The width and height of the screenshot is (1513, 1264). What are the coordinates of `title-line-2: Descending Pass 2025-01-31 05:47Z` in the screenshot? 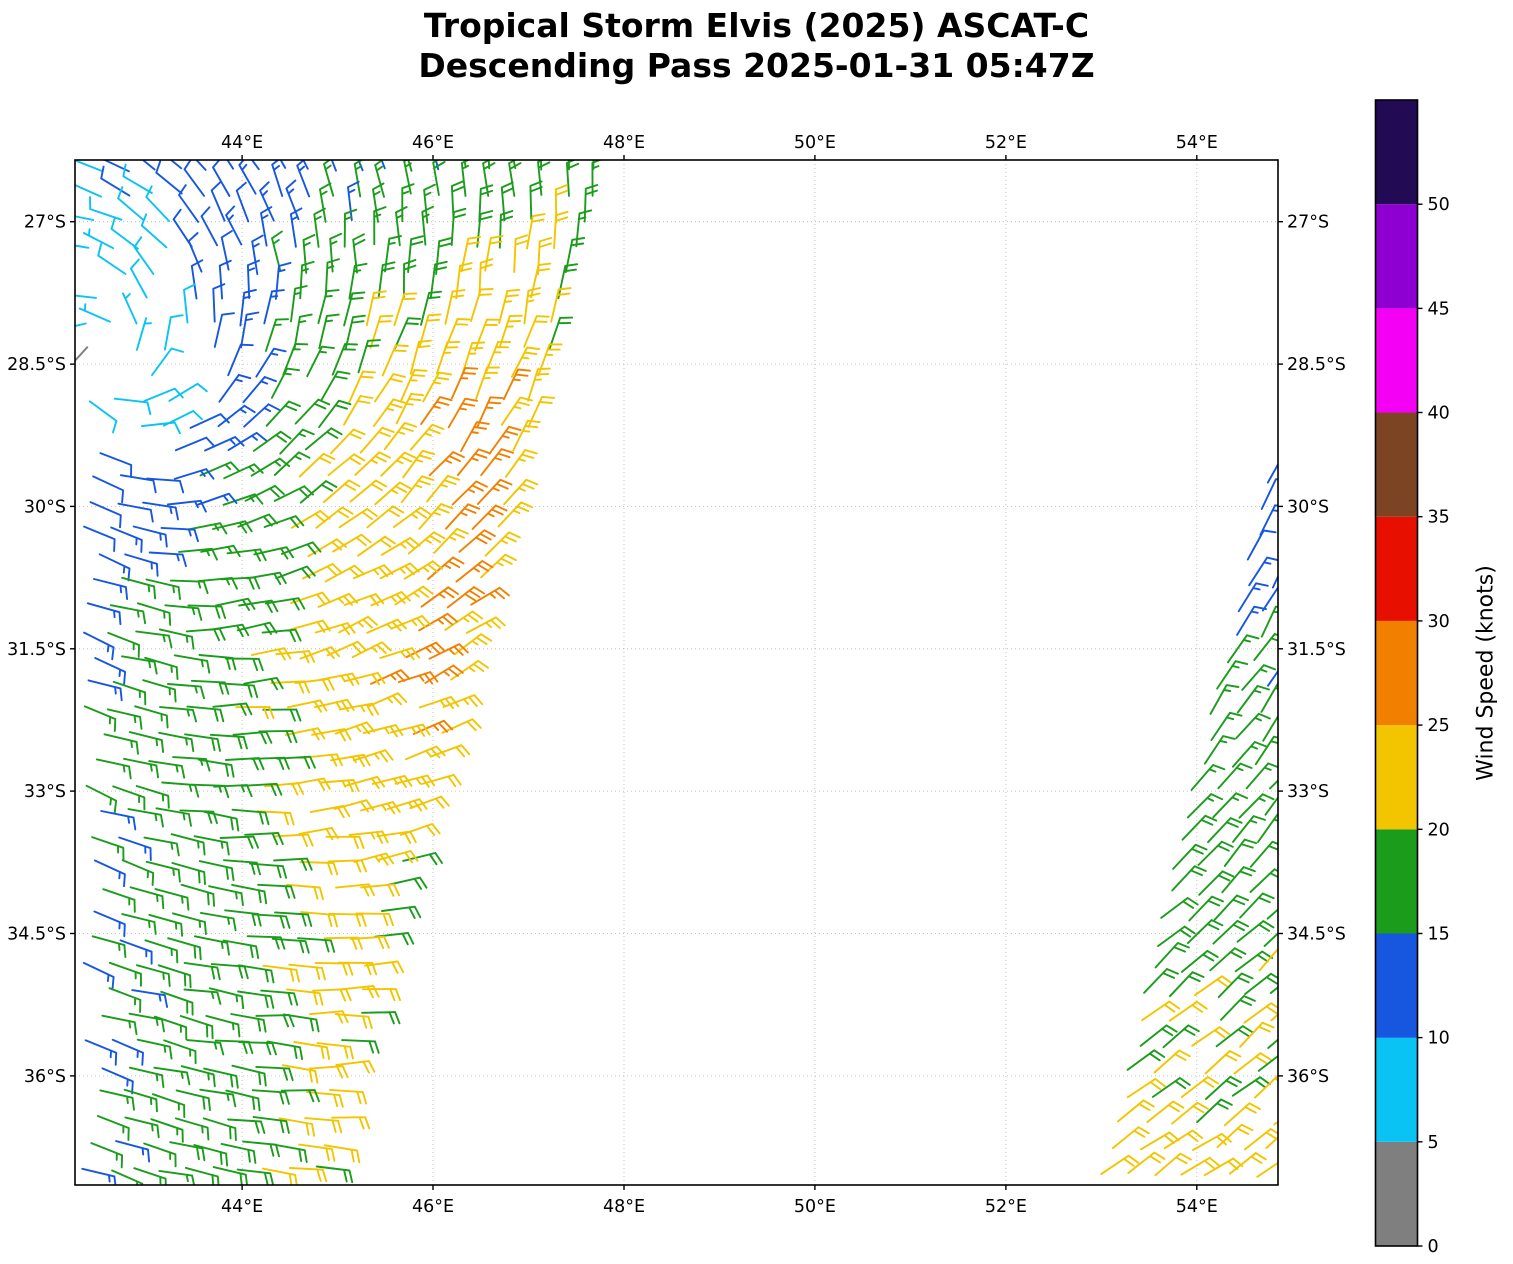 It's located at (756, 66).